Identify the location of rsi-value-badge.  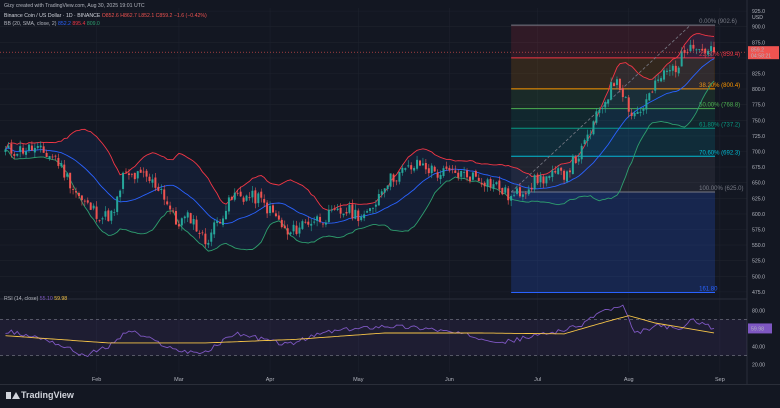
(760, 328).